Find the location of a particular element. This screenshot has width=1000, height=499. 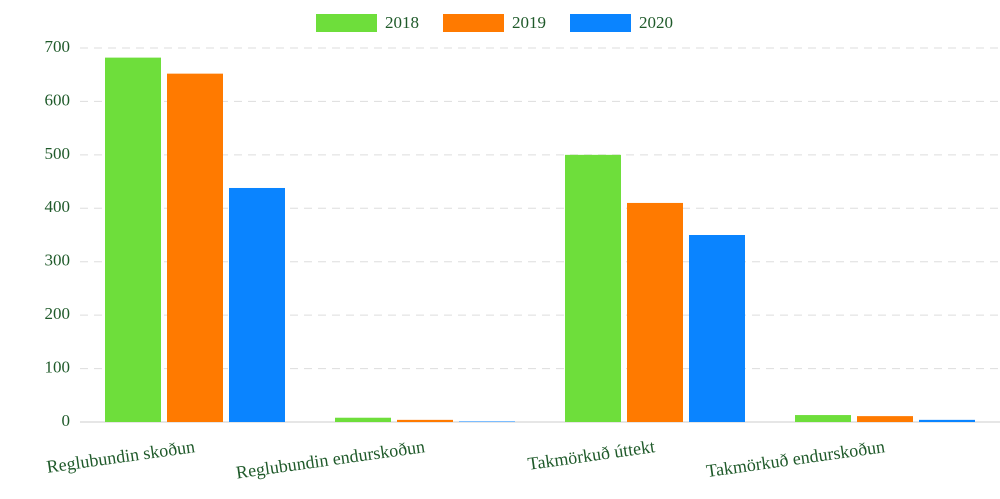

y-tick-label: 0 is located at coordinates (66, 420).